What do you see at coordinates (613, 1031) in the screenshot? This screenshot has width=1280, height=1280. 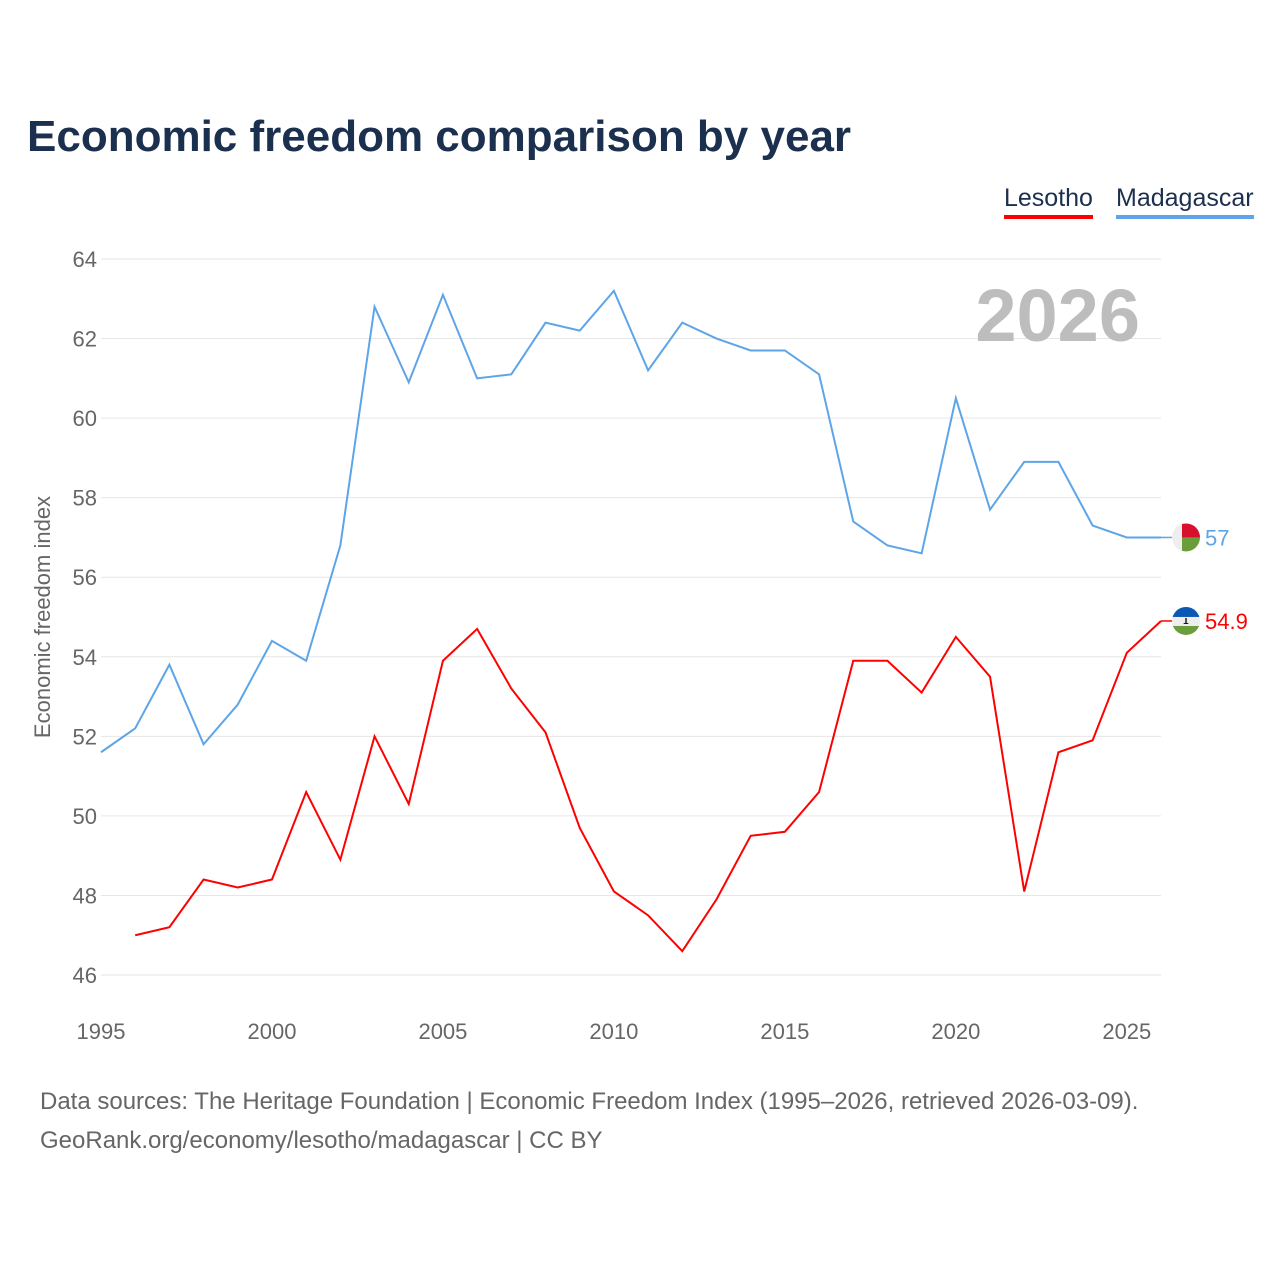 I see `x-tick-label: 2010` at bounding box center [613, 1031].